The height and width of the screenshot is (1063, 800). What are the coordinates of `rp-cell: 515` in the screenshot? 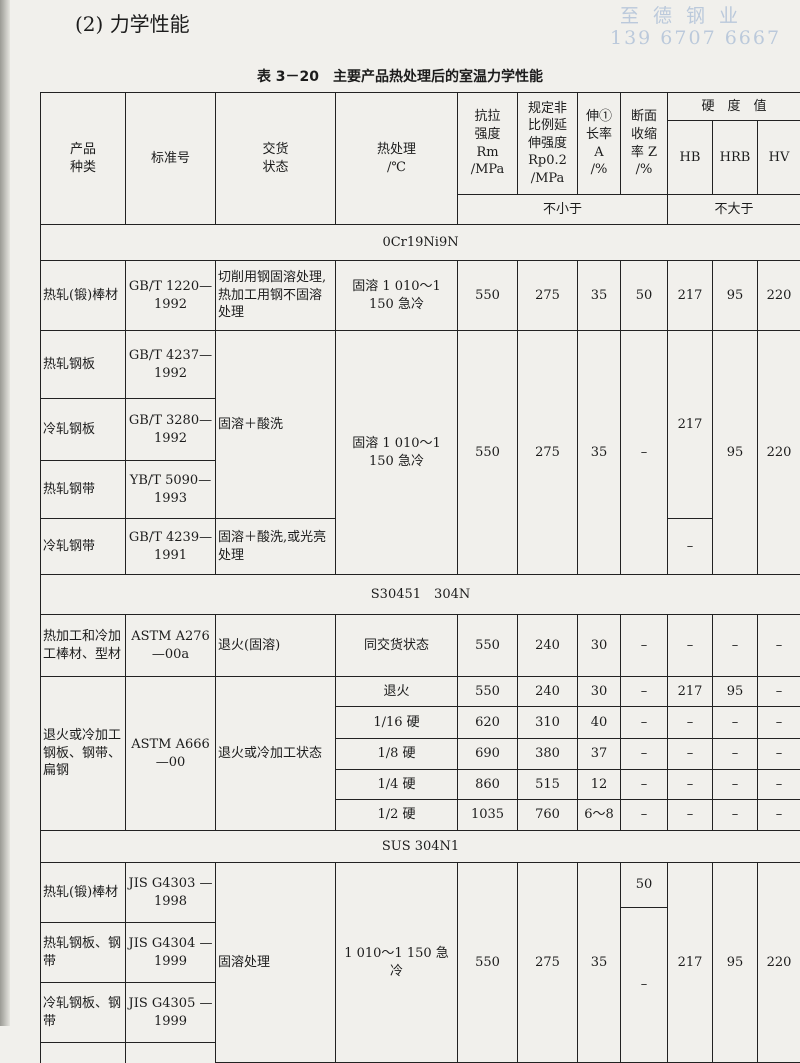 It's located at (548, 785).